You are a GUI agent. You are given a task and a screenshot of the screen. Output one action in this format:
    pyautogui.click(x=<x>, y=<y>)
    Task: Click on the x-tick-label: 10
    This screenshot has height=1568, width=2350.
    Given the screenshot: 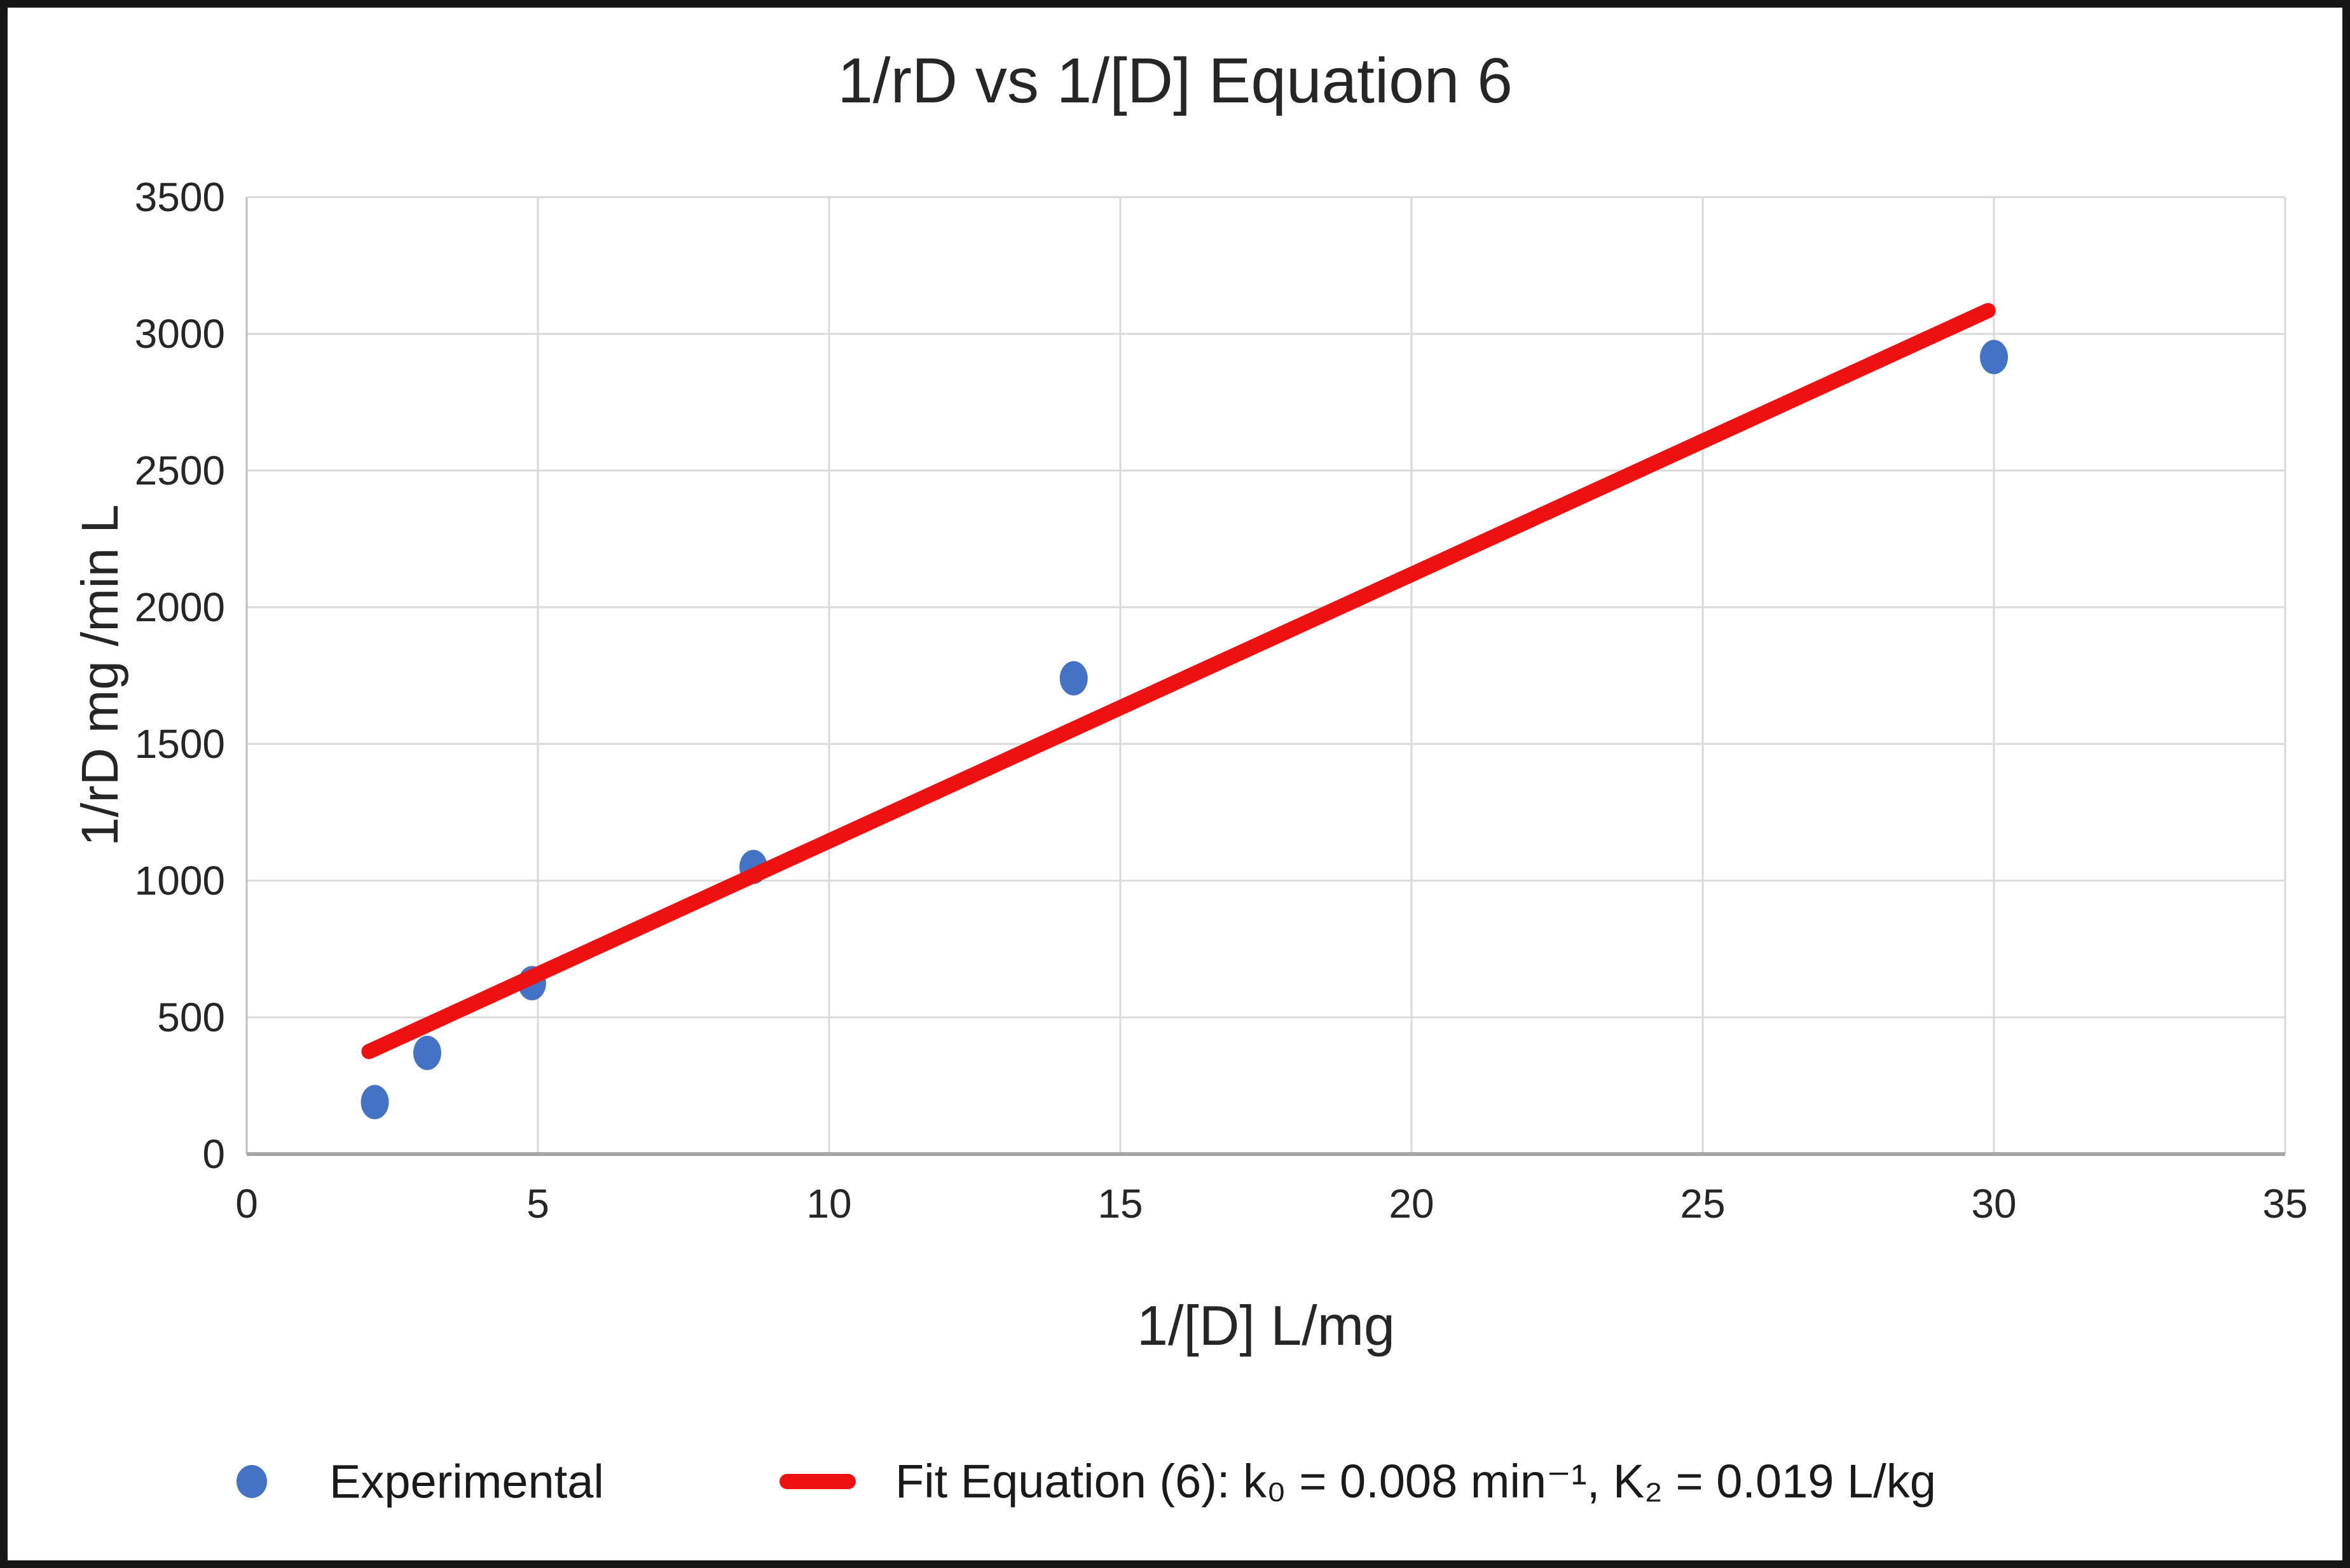 What is the action you would take?
    pyautogui.click(x=828, y=1204)
    